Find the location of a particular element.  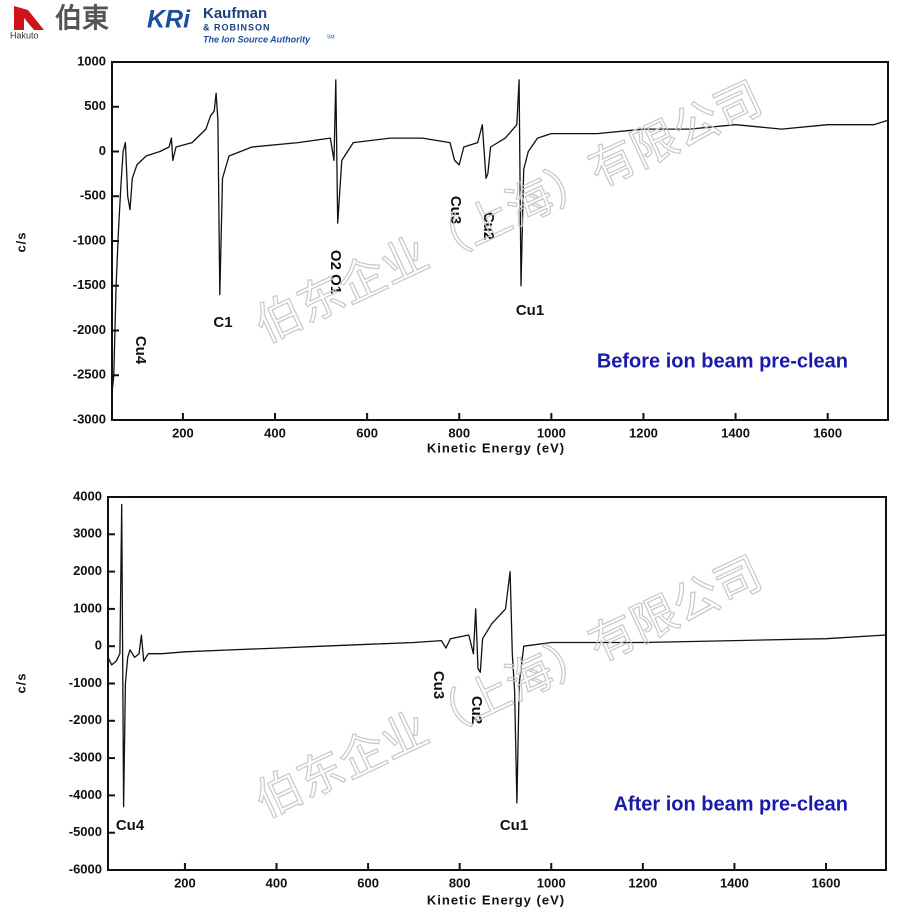

y-tick-label: -5000 is located at coordinates (85, 831).